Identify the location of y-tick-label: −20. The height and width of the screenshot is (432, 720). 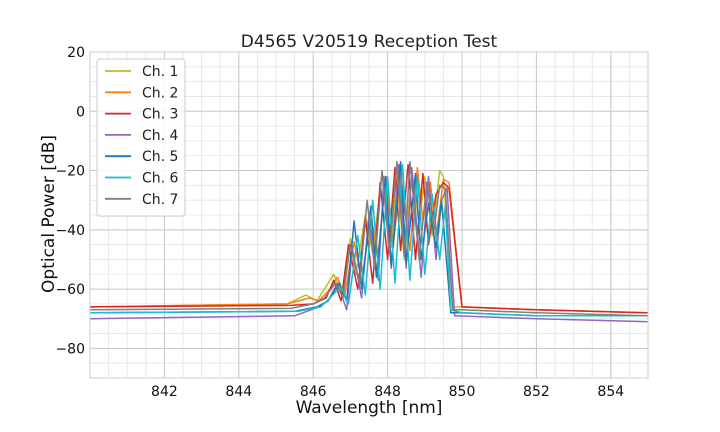
(70, 172).